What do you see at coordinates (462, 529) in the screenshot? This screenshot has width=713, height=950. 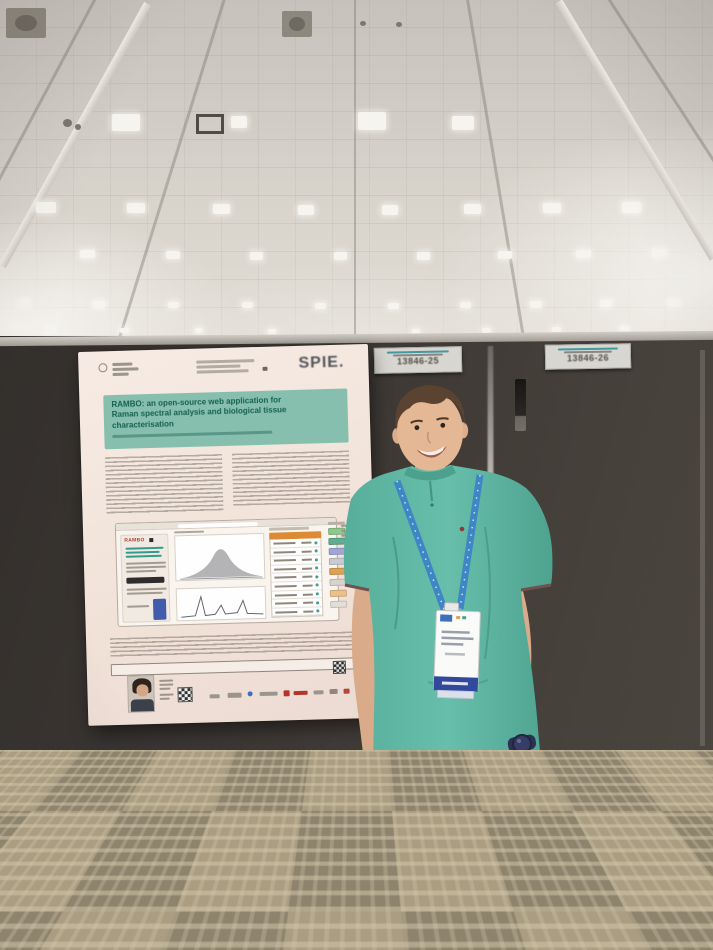 I see `polo-chest-logo` at bounding box center [462, 529].